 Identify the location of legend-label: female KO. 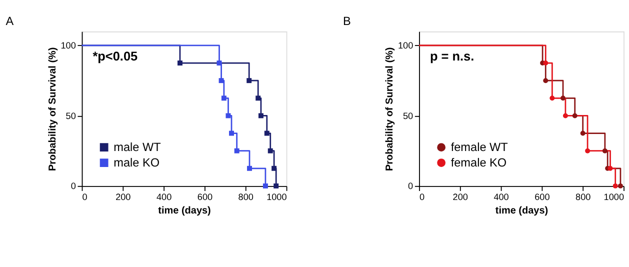
(478, 162).